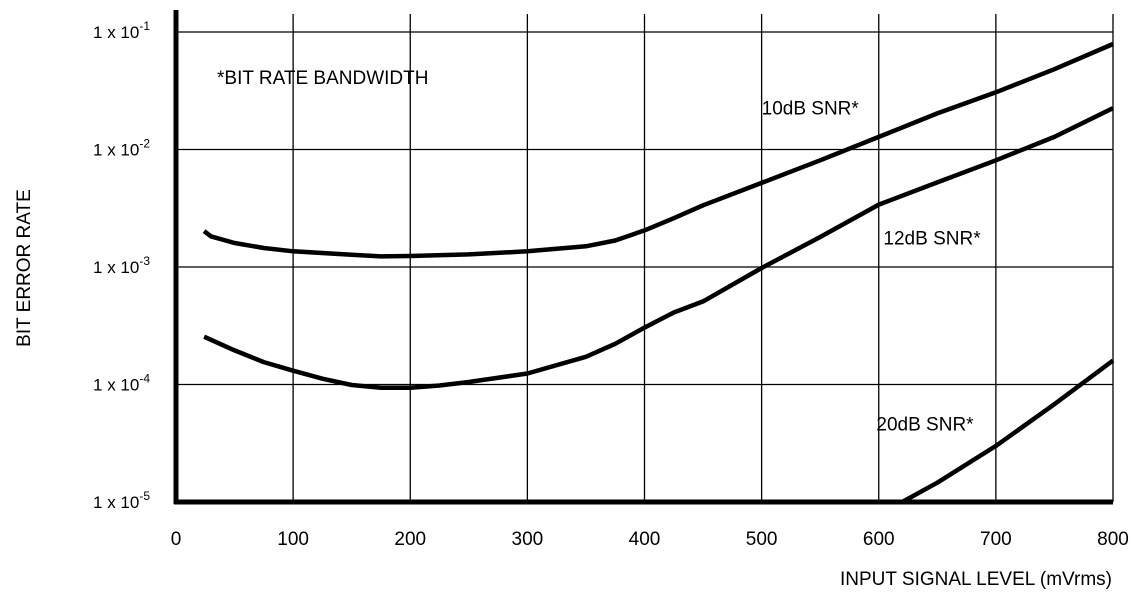  Describe the element at coordinates (879, 539) in the screenshot. I see `x-tick-label: 600` at that location.